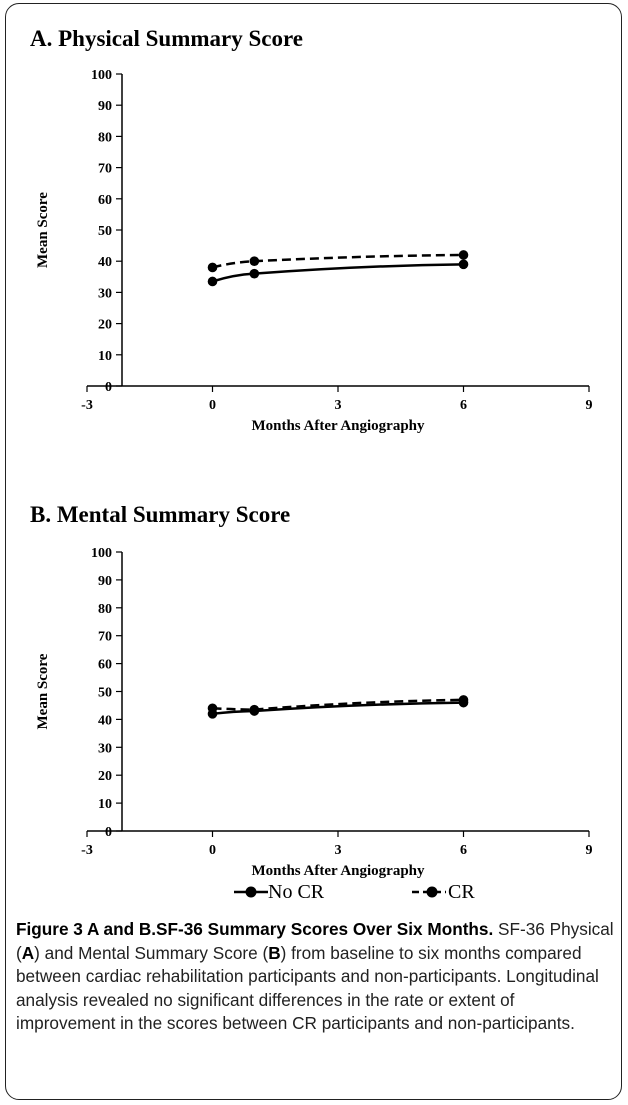 This screenshot has height=1105, width=628. I want to click on chart-b-y-tick-label: 60, so click(105, 665).